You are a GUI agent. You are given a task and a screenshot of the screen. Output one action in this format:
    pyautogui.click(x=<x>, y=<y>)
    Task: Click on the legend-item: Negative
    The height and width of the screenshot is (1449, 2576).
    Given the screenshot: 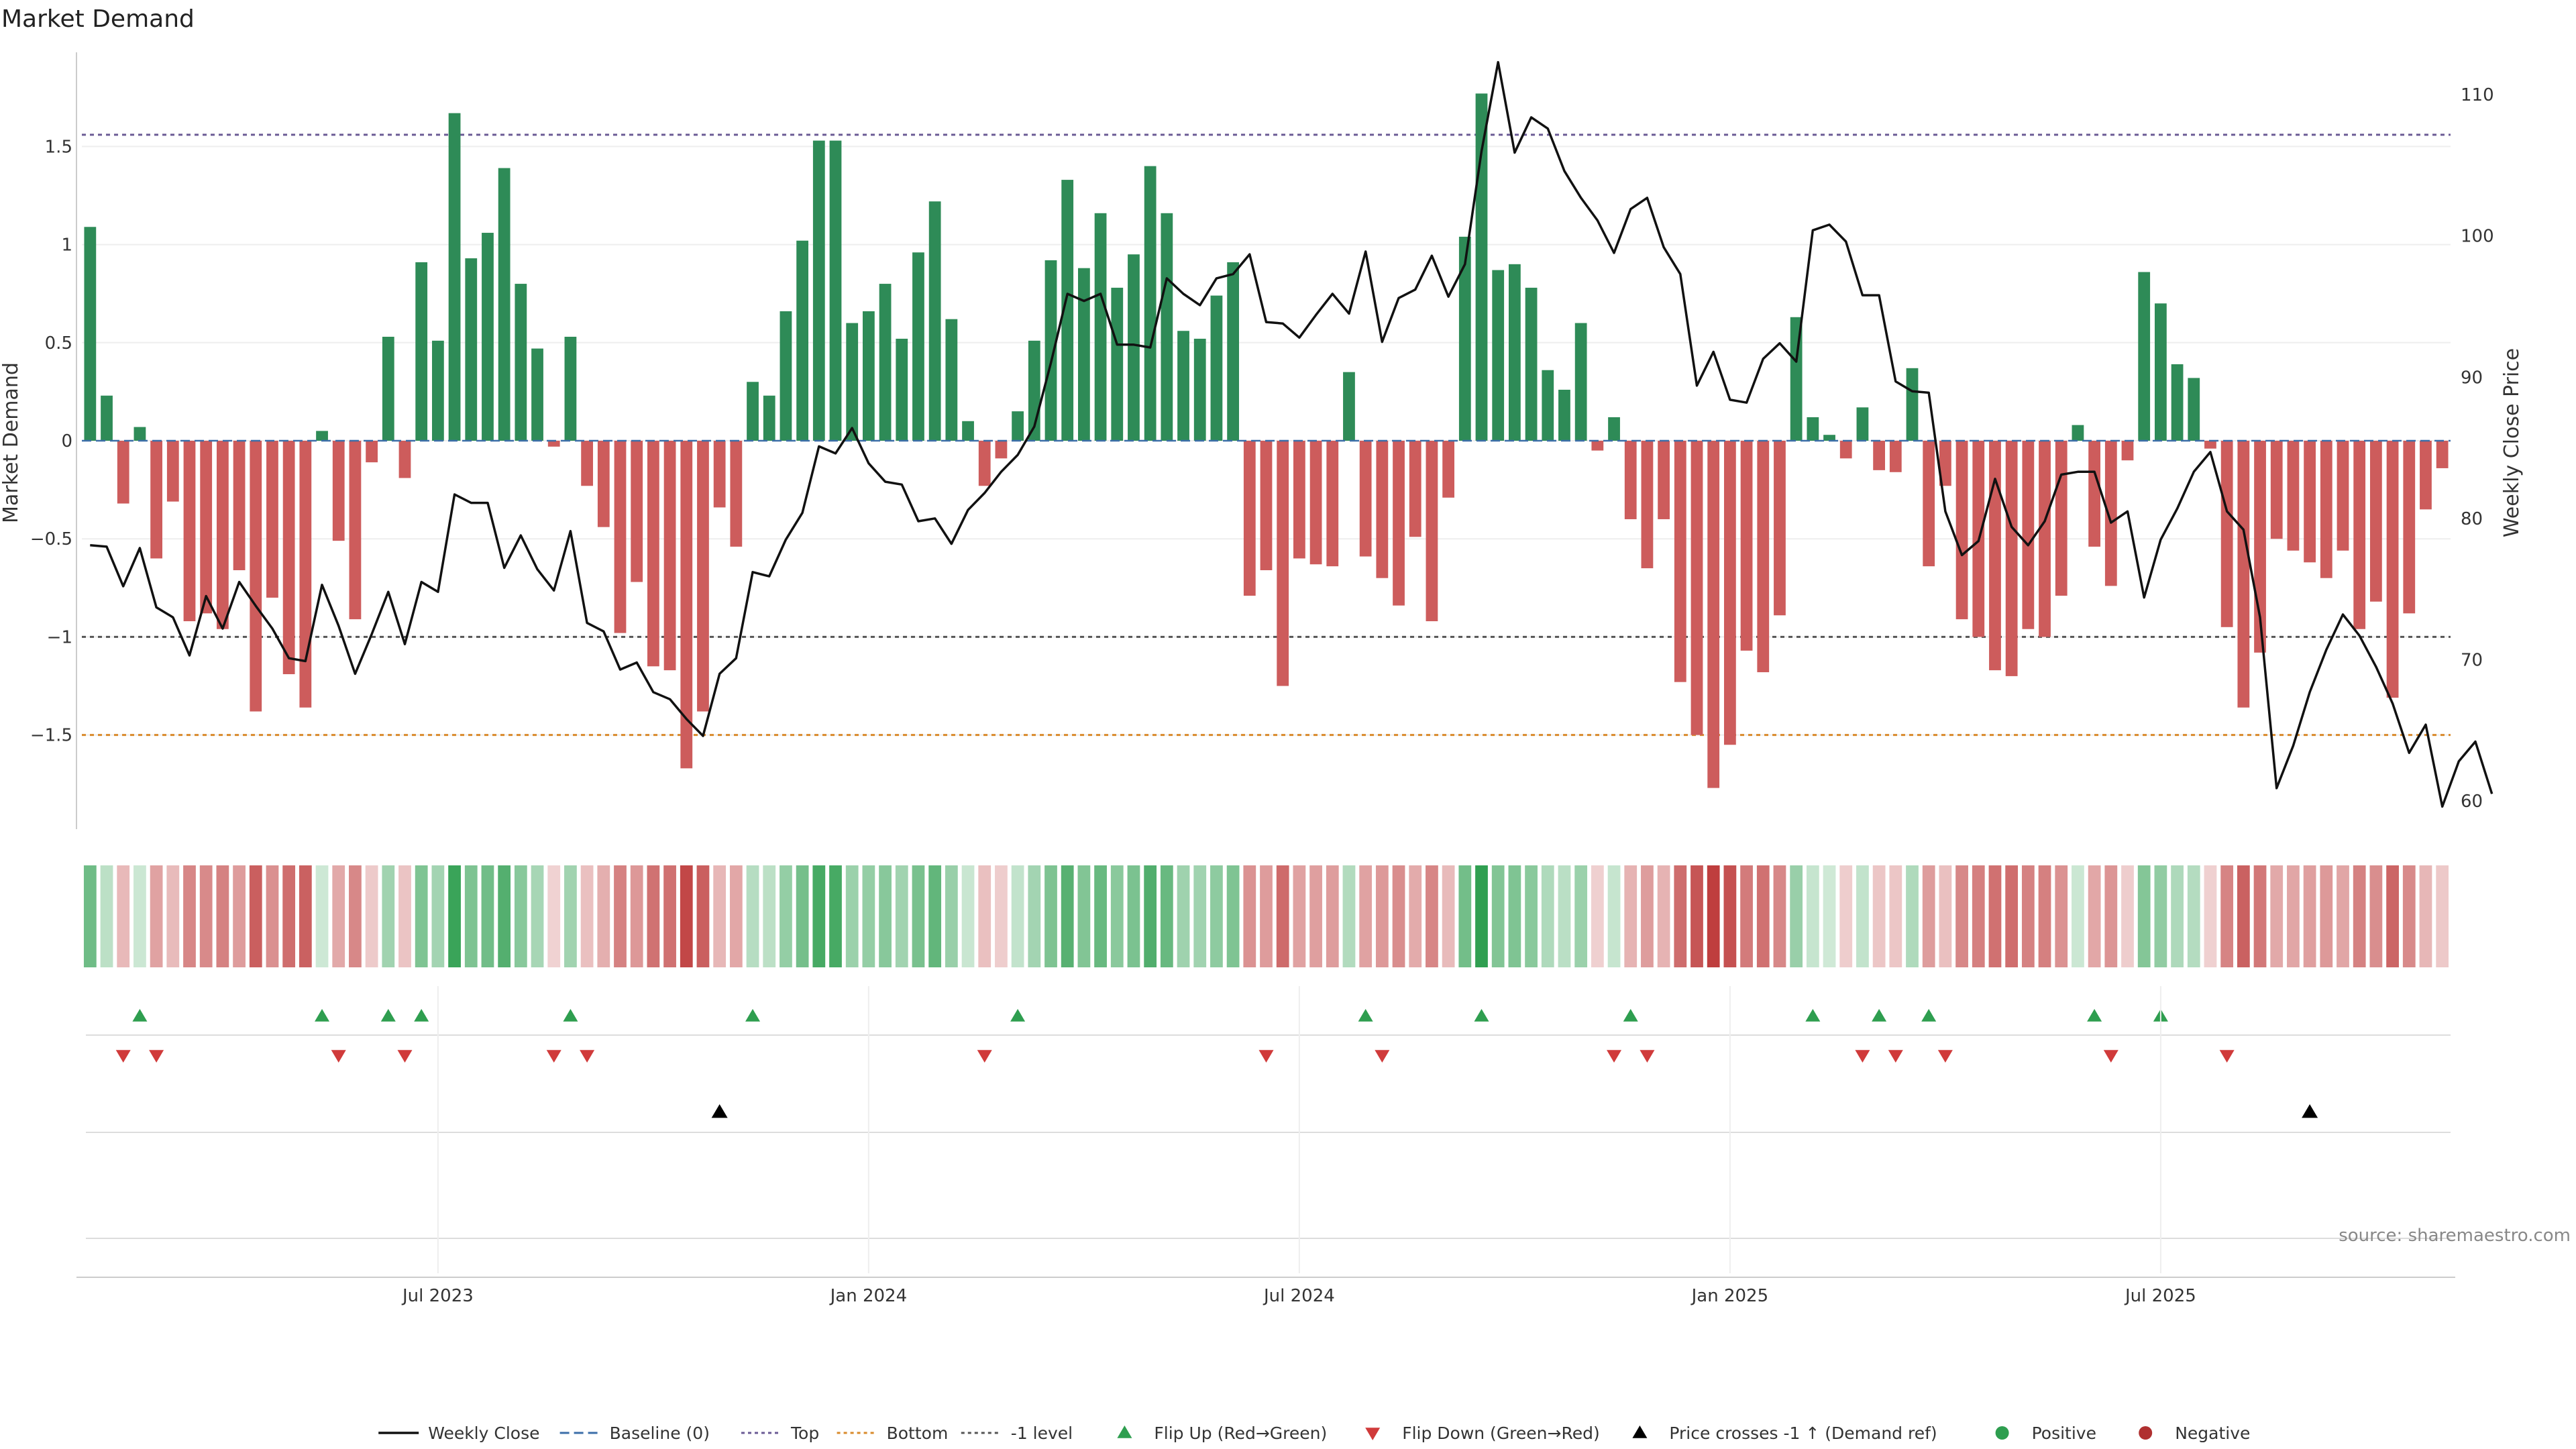 What is the action you would take?
    pyautogui.click(x=2194, y=1433)
    